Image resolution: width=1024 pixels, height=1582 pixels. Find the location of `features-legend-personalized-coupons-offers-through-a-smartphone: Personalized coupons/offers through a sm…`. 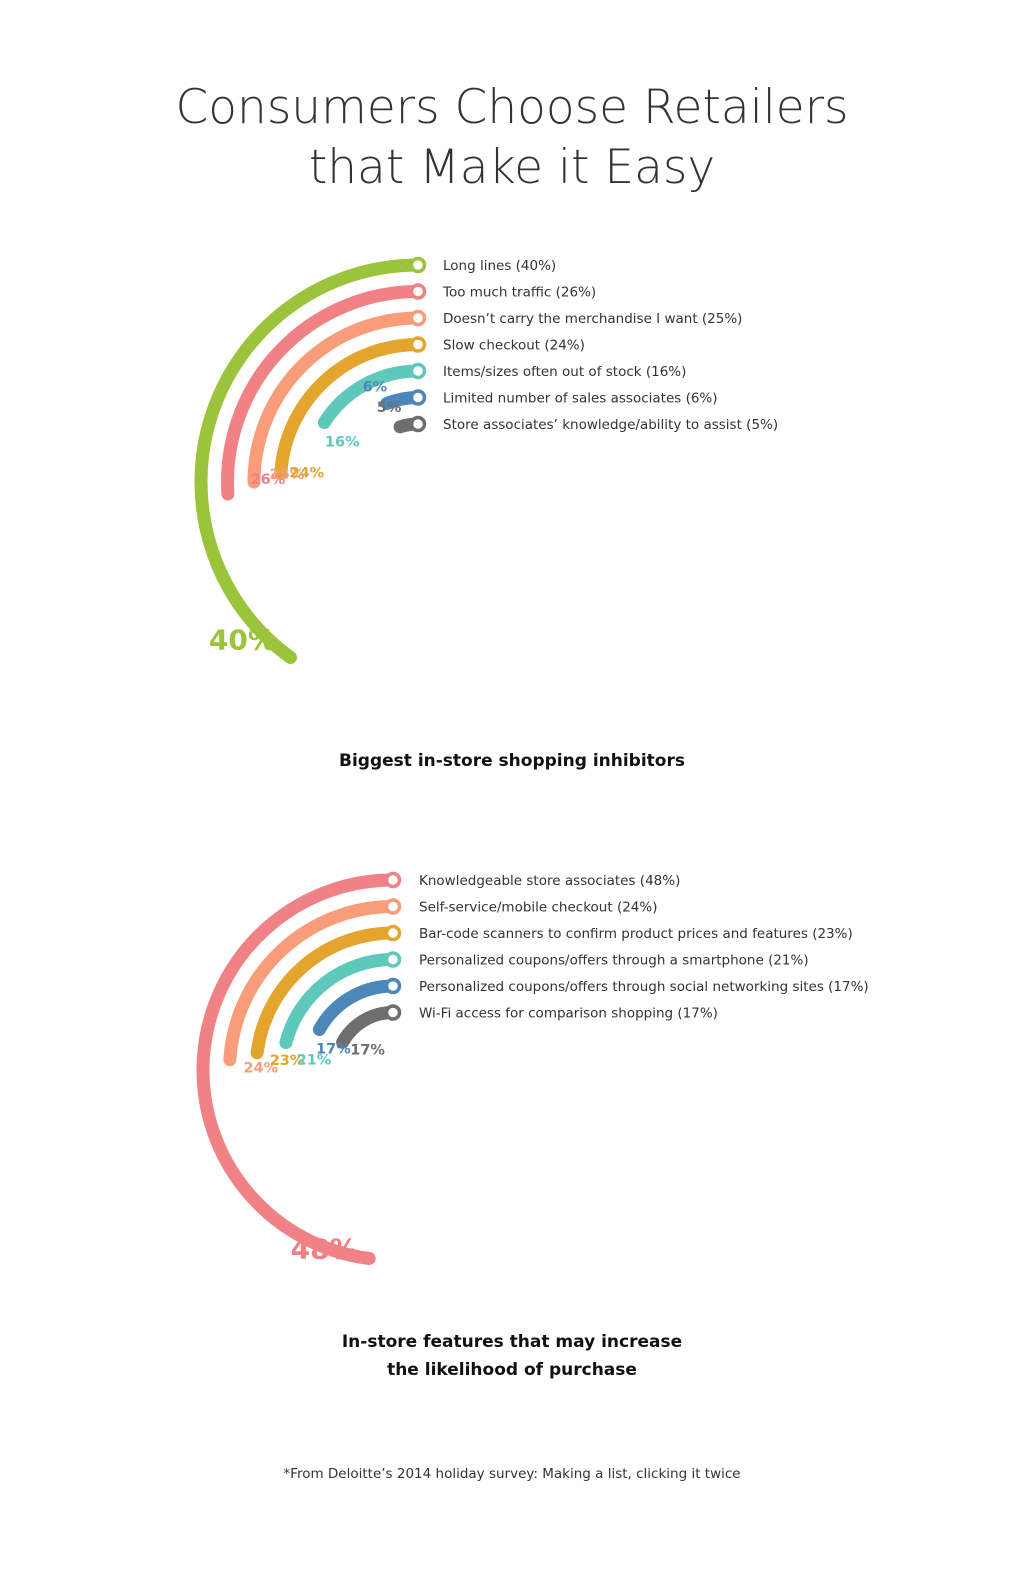

features-legend-personalized-coupons-offers-through-a-smartphone: Personalized coupons/offers through a sm… is located at coordinates (614, 961).